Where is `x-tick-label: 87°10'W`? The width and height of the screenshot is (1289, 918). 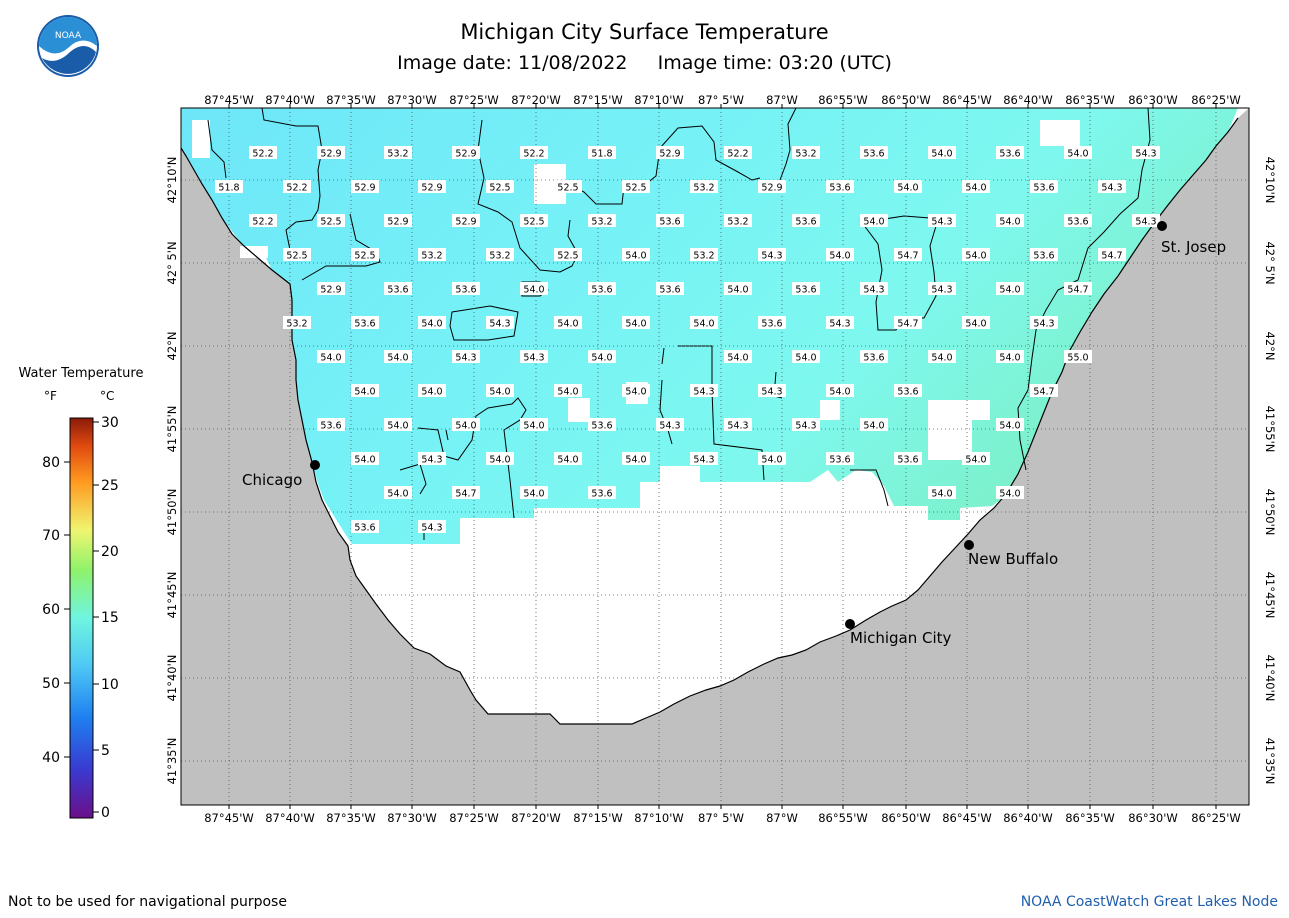
x-tick-label: 87°10'W is located at coordinates (659, 100).